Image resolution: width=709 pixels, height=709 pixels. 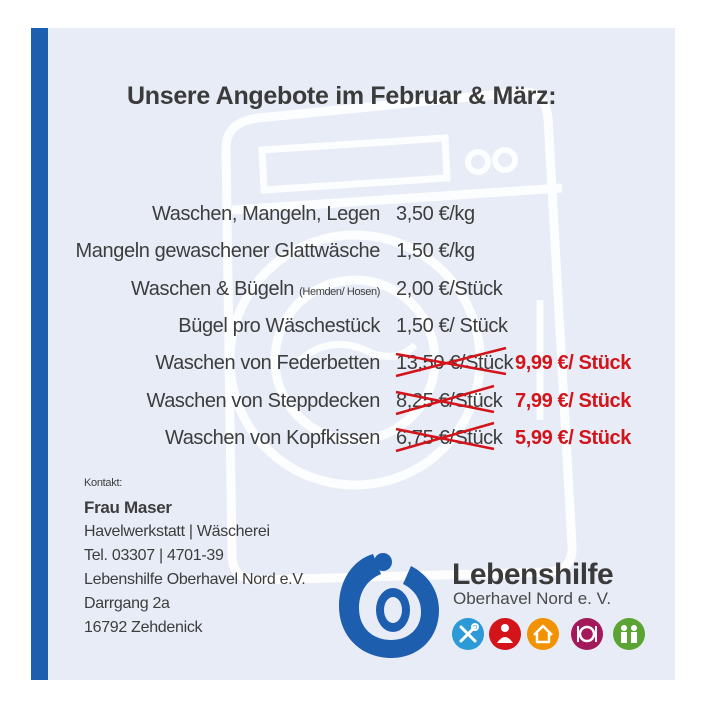 I want to click on offer-label: Waschen & Bügeln (Hemden/ Hosen), so click(x=255, y=289).